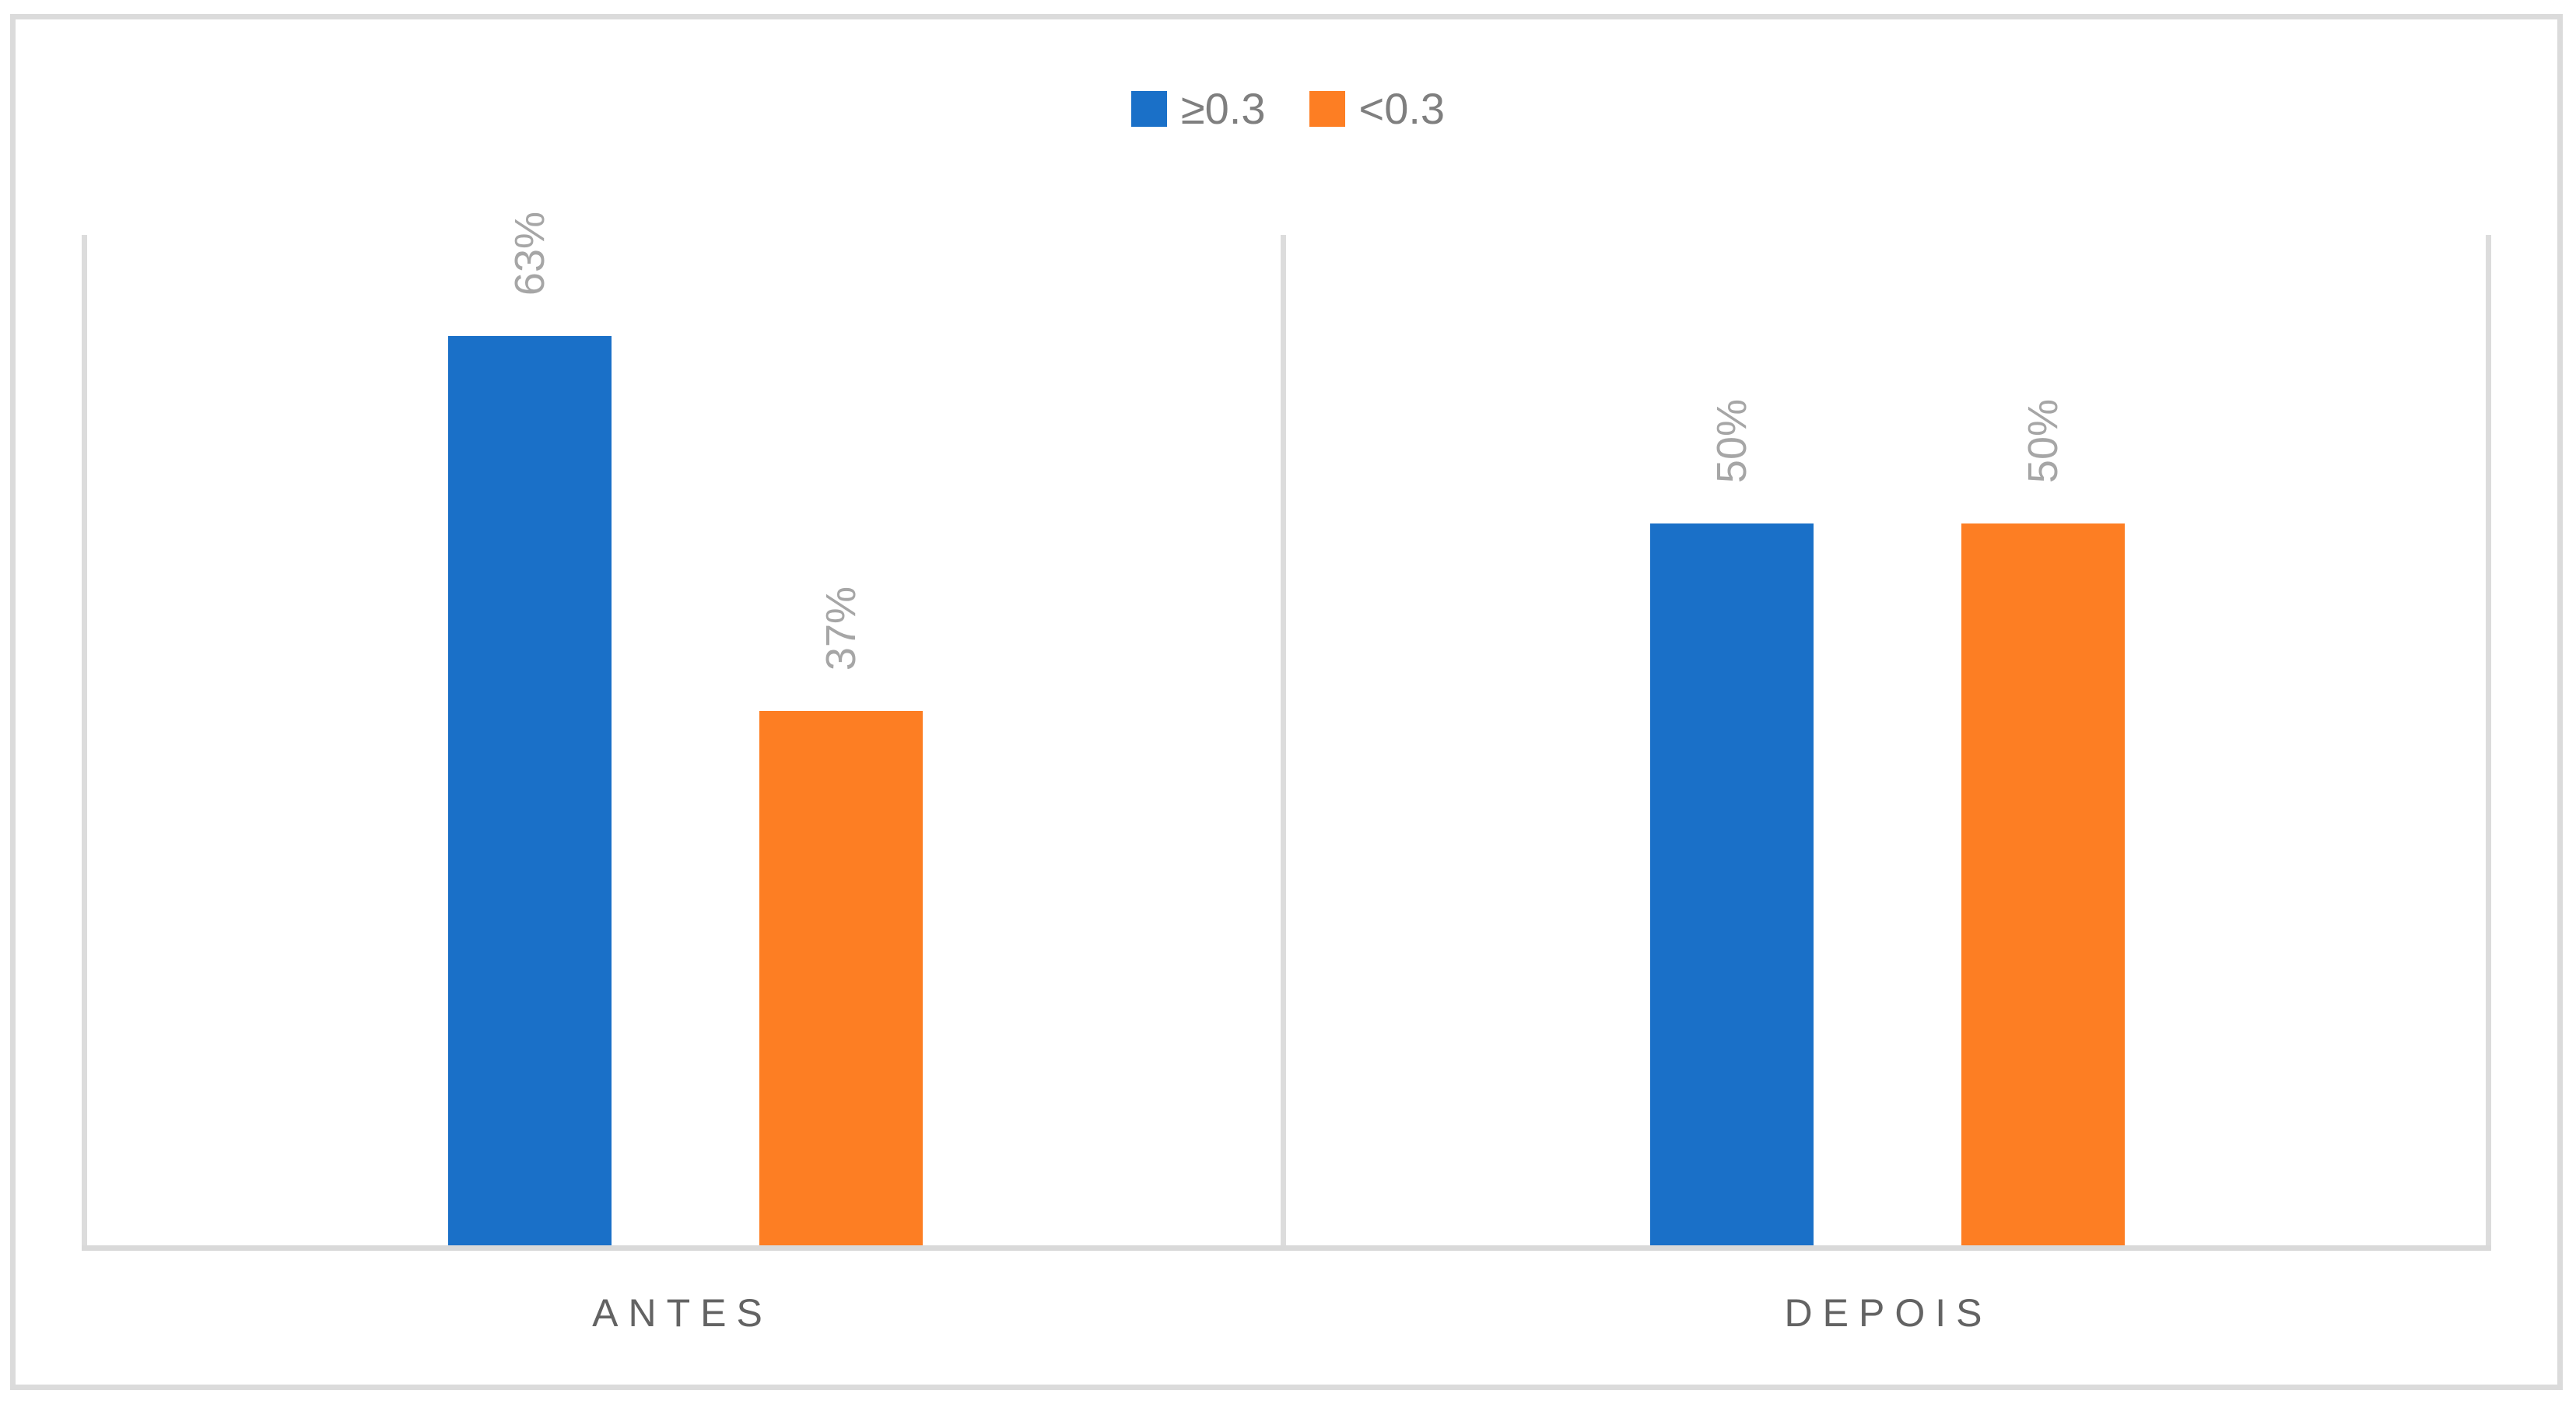 This screenshot has height=1404, width=2576. What do you see at coordinates (85, 743) in the screenshot?
I see `plot-left-boundary-line` at bounding box center [85, 743].